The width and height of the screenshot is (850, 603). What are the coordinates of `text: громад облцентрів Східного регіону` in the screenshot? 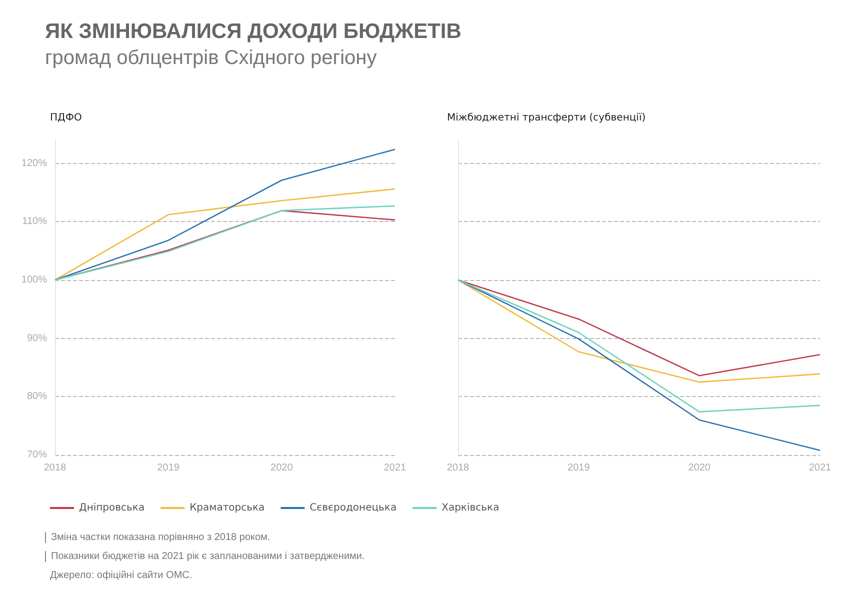 It's located at (211, 58).